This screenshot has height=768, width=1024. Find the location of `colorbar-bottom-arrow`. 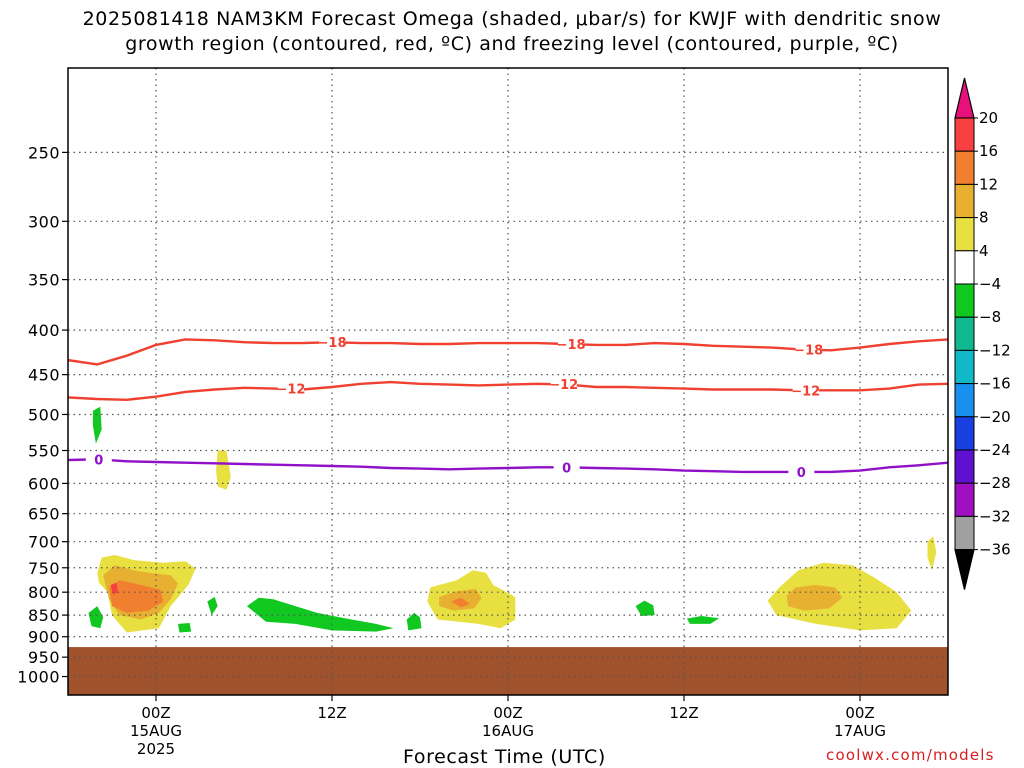

colorbar-bottom-arrow is located at coordinates (964, 569).